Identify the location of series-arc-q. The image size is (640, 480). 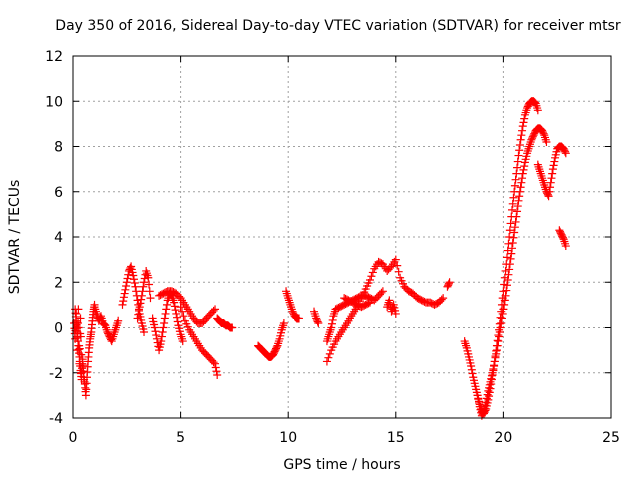
(448, 284).